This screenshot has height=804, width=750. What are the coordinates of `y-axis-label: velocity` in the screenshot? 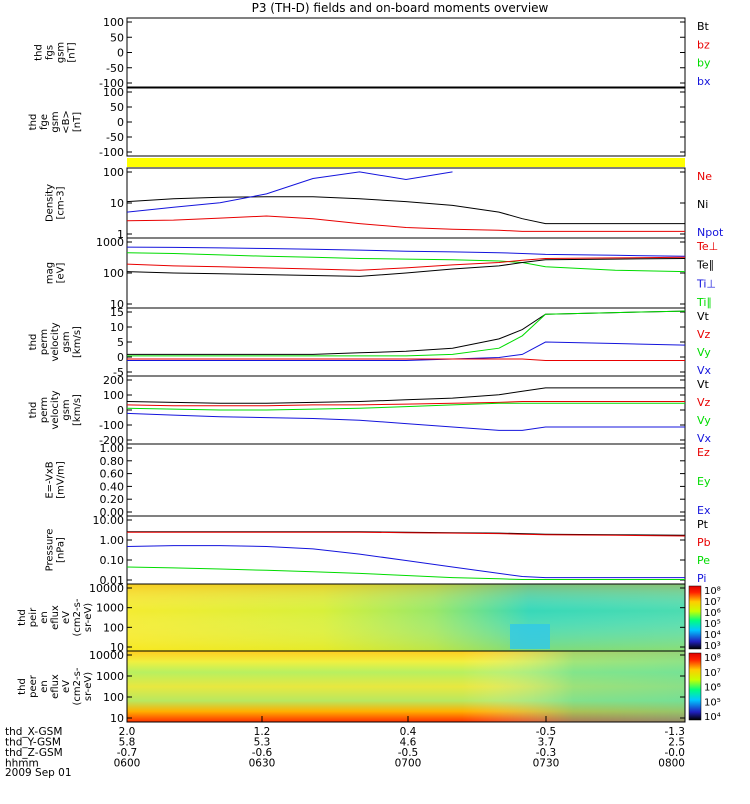 It's located at (55, 341).